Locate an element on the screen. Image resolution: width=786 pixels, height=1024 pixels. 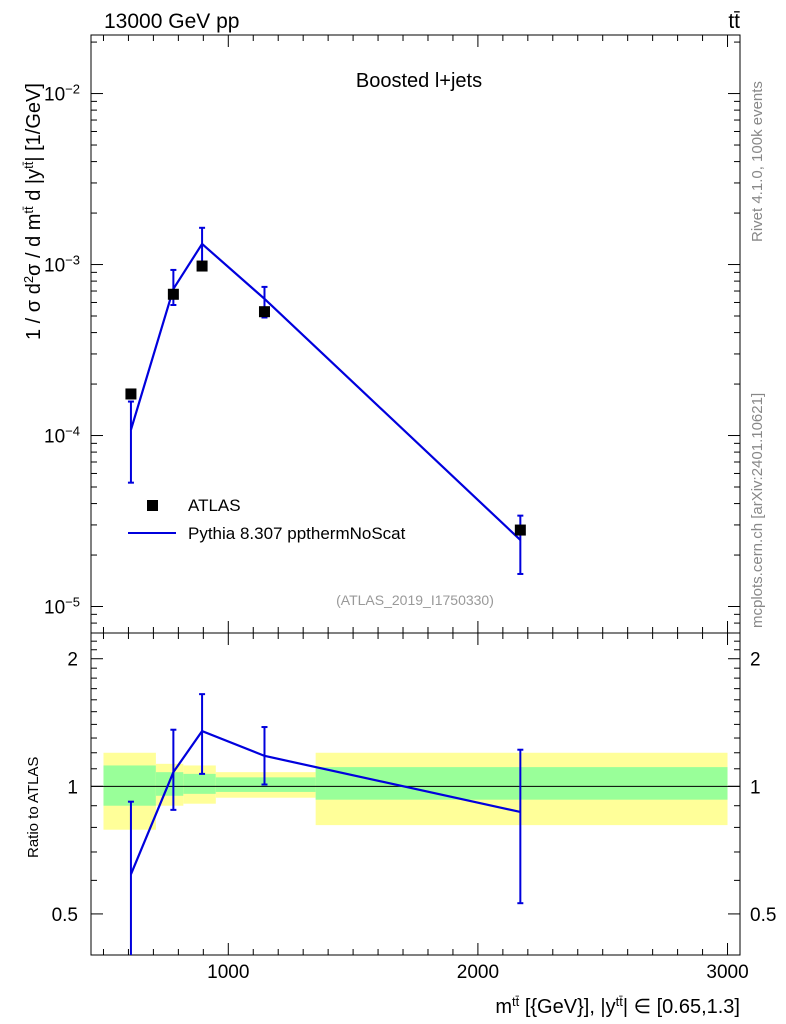
x-tick-label: 1000 is located at coordinates (228, 972).